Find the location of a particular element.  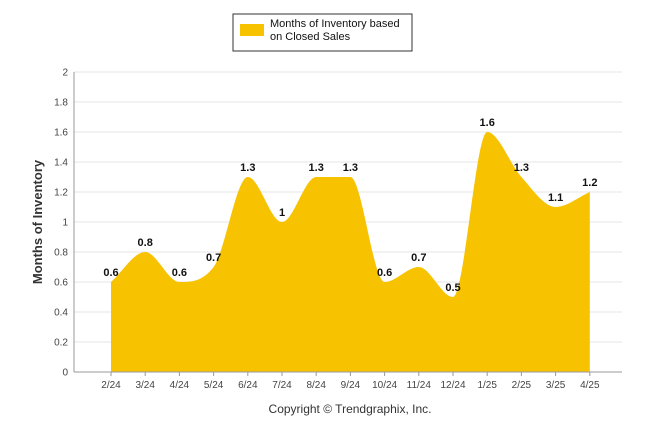

x-tick-label: 9/24 is located at coordinates (351, 385).